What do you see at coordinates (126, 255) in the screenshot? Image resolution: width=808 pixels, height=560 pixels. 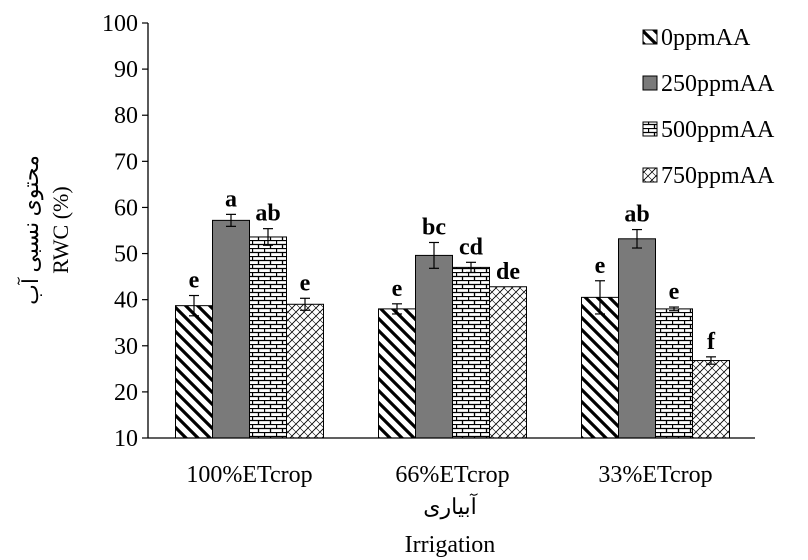 I see `y-tick-label: 50` at bounding box center [126, 255].